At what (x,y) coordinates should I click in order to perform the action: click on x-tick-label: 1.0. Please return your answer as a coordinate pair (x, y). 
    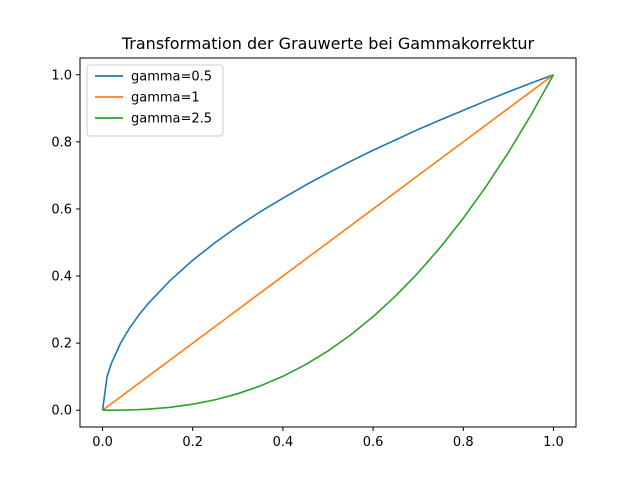
    Looking at the image, I should click on (553, 442).